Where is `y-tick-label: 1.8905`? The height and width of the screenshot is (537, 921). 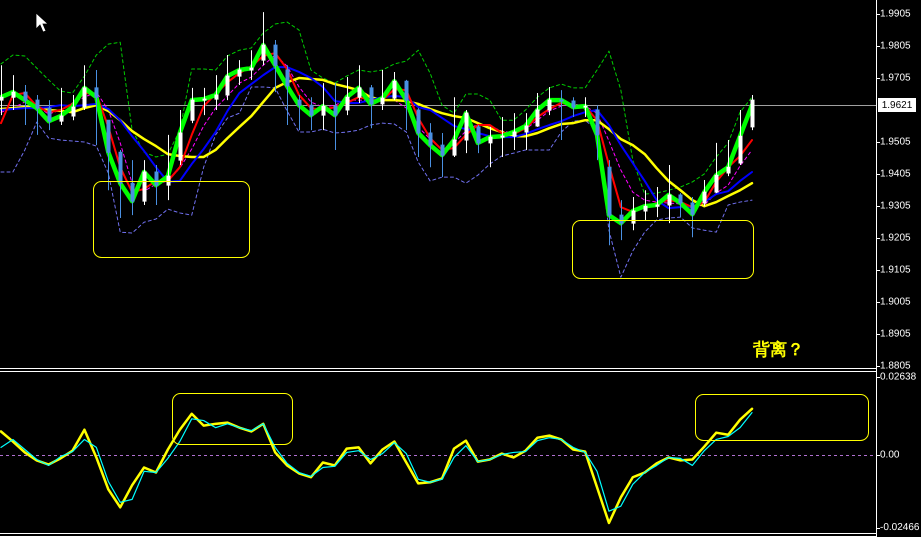
y-tick-label: 1.8905 is located at coordinates (896, 334).